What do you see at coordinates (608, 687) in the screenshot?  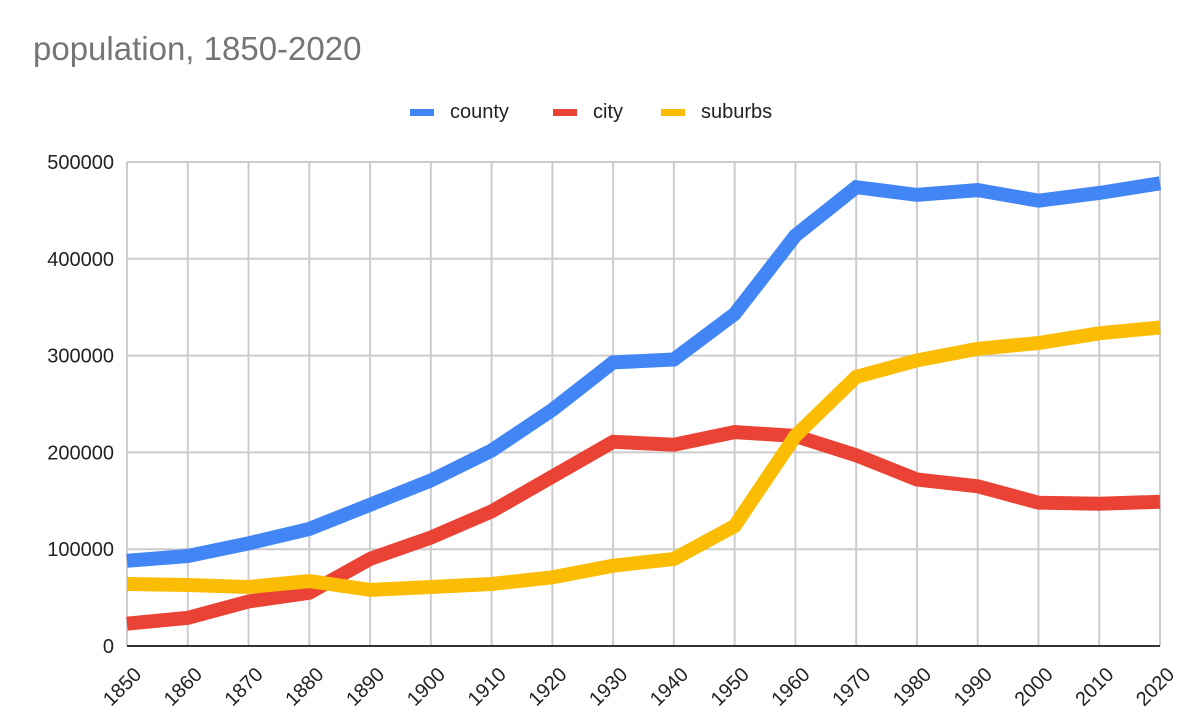 I see `x-tick-label: 1930` at bounding box center [608, 687].